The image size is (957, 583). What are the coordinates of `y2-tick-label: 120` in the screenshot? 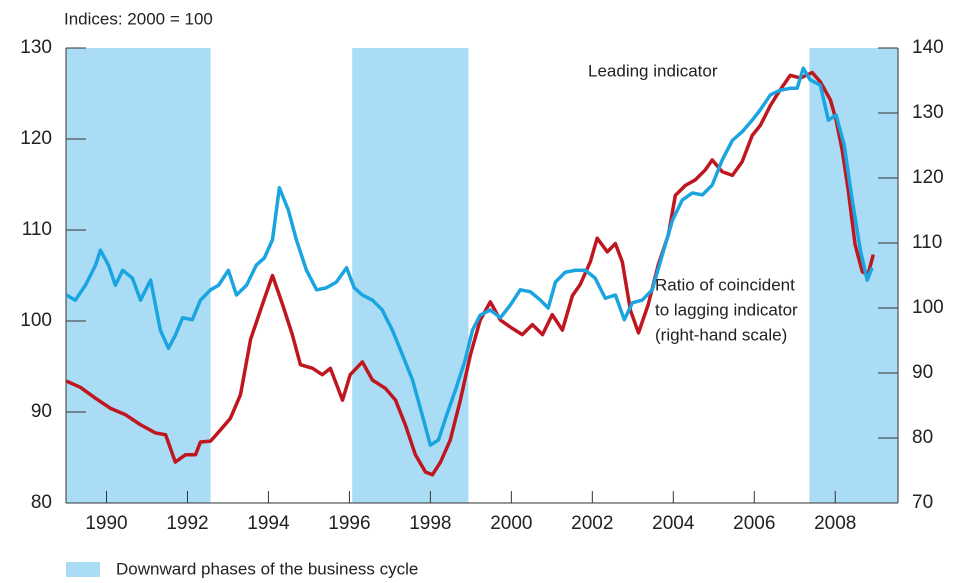 It's located at (928, 177).